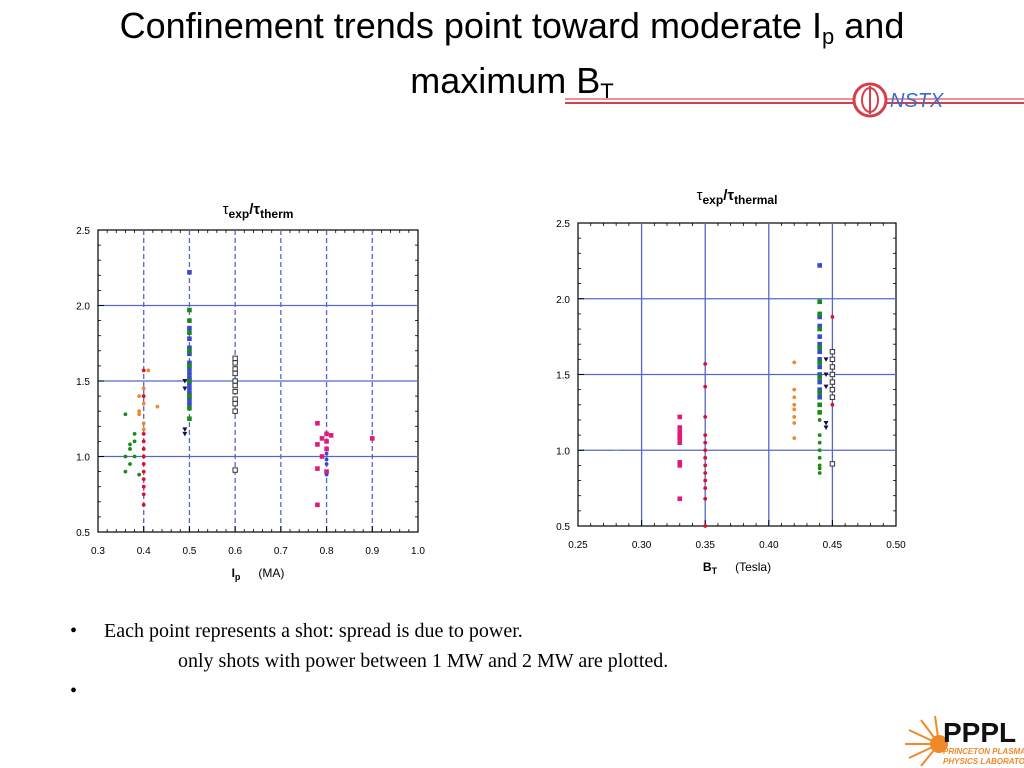 Image resolution: width=1024 pixels, height=768 pixels. Describe the element at coordinates (563, 451) in the screenshot. I see `y-tick-label: 1.0` at that location.